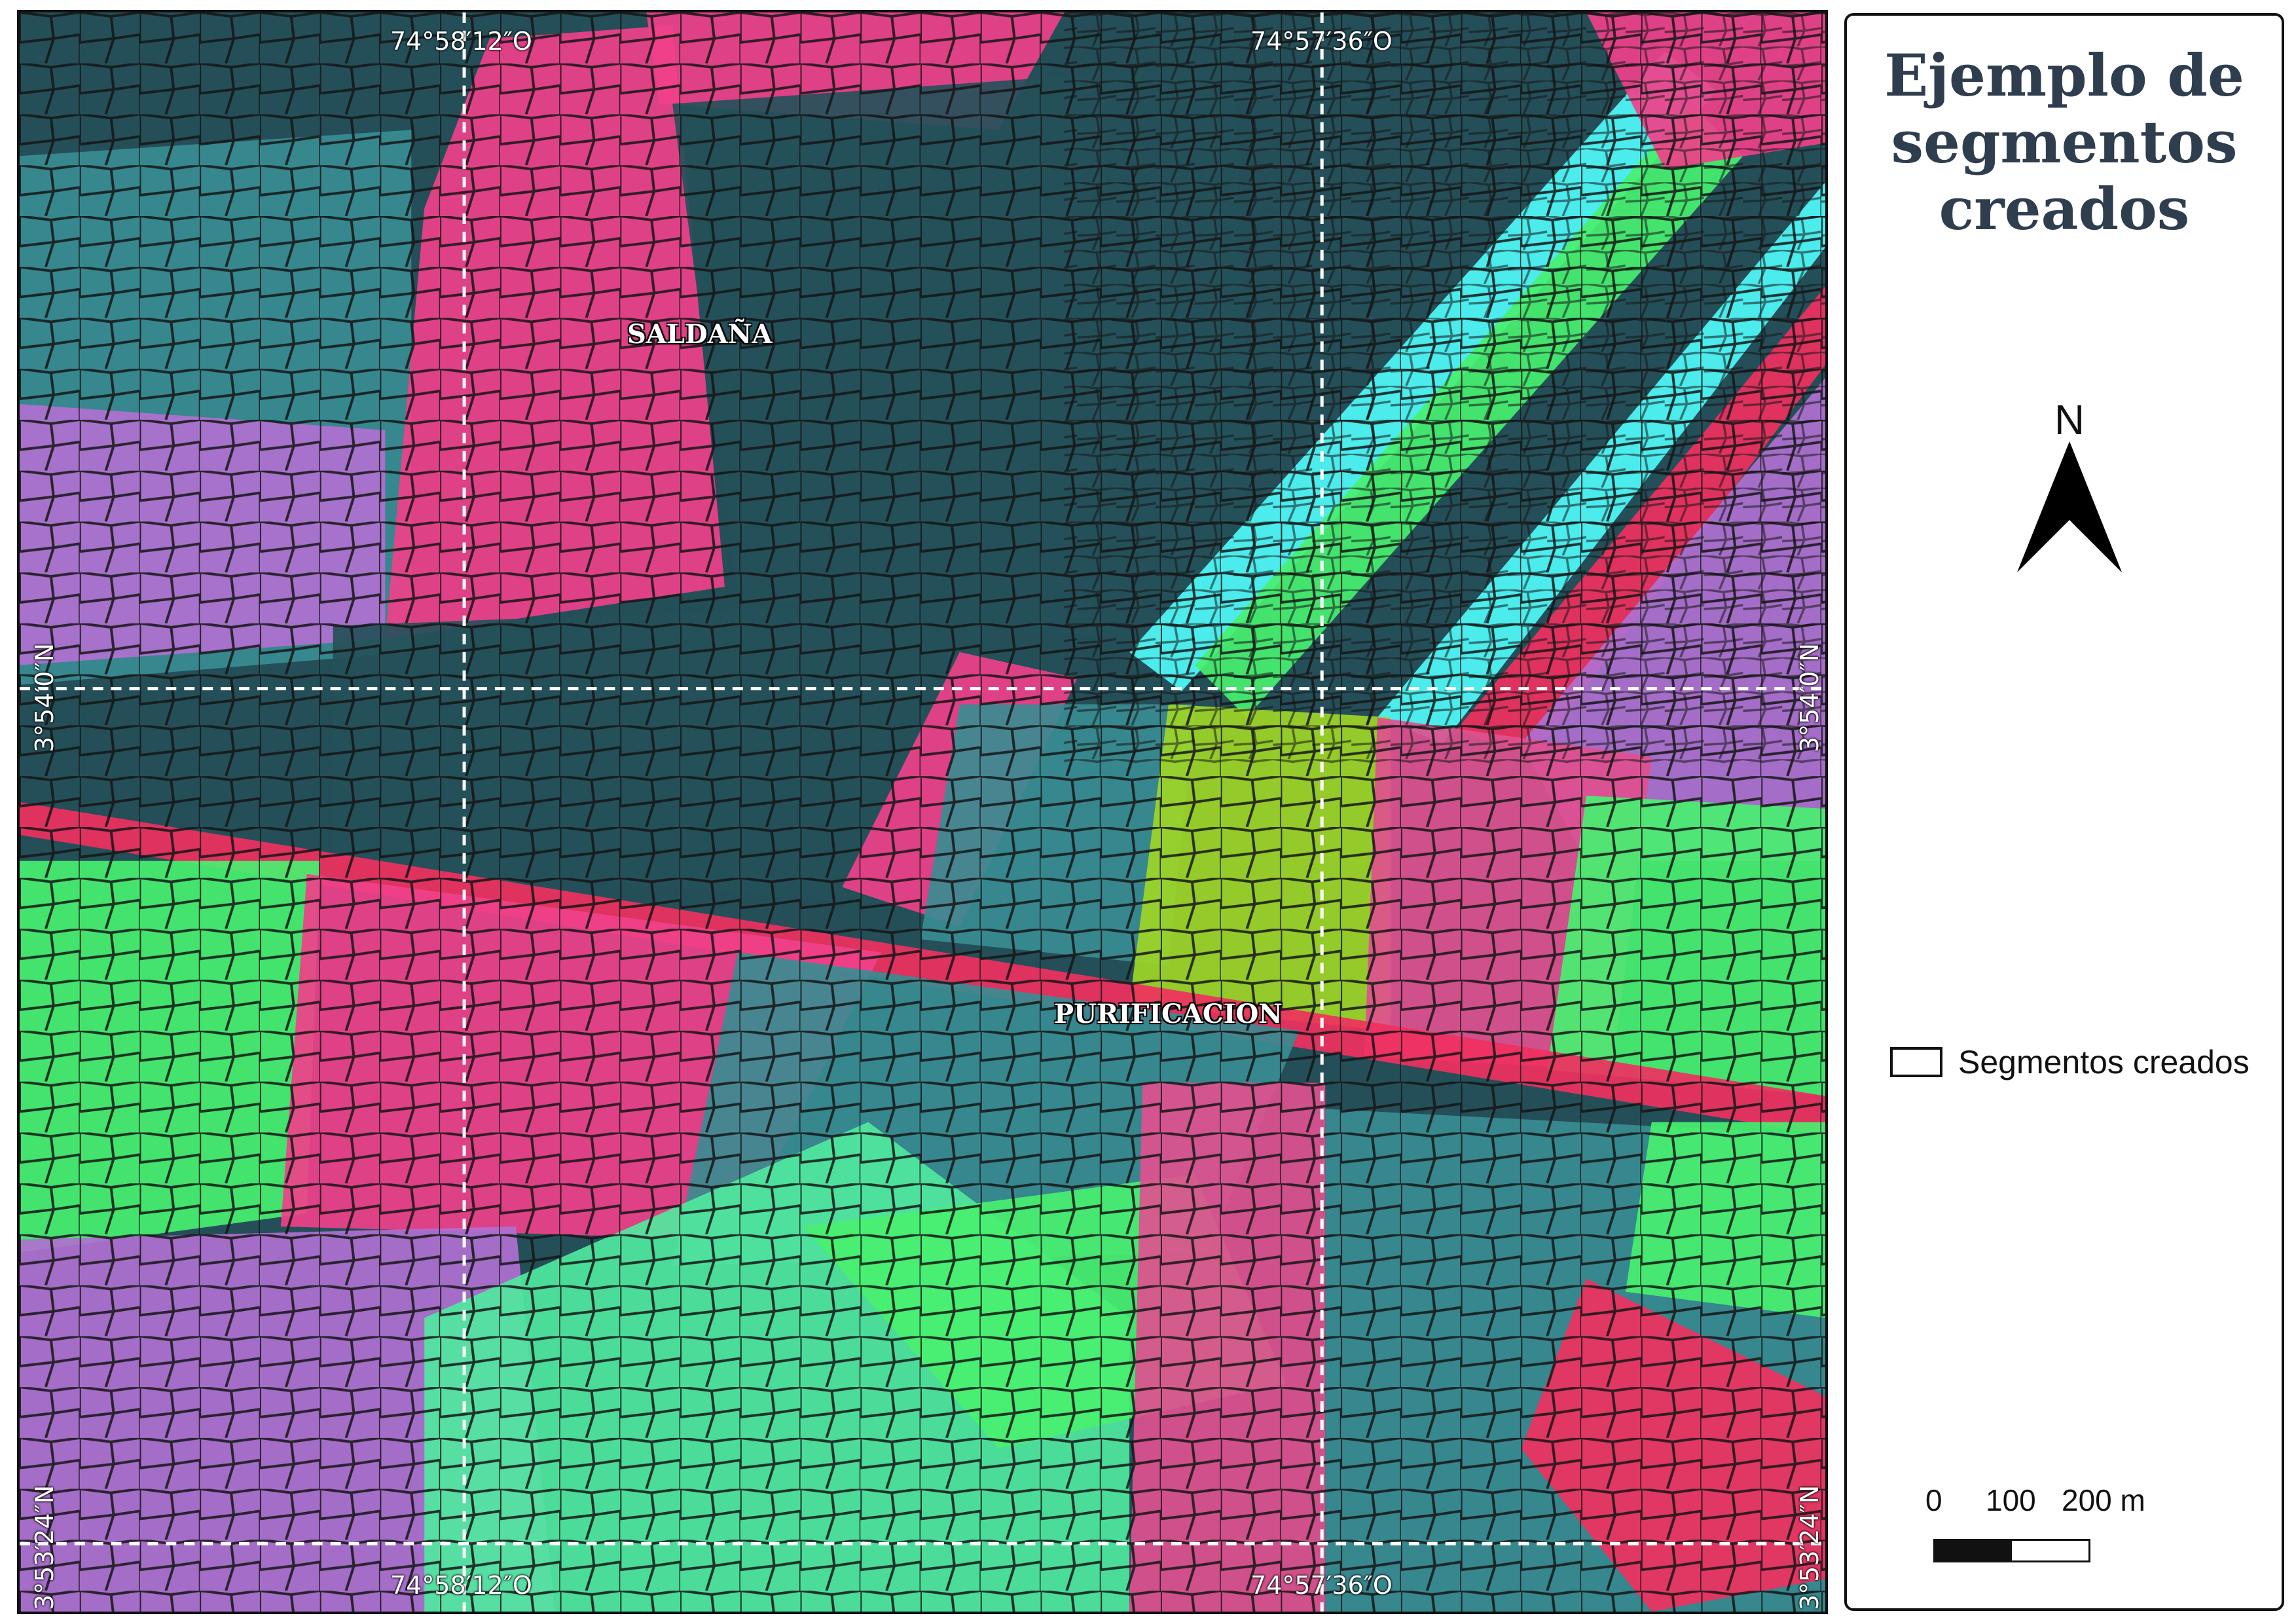  What do you see at coordinates (44, 697) in the screenshot?
I see `left-lat-north-label: 3°54′0″N` at bounding box center [44, 697].